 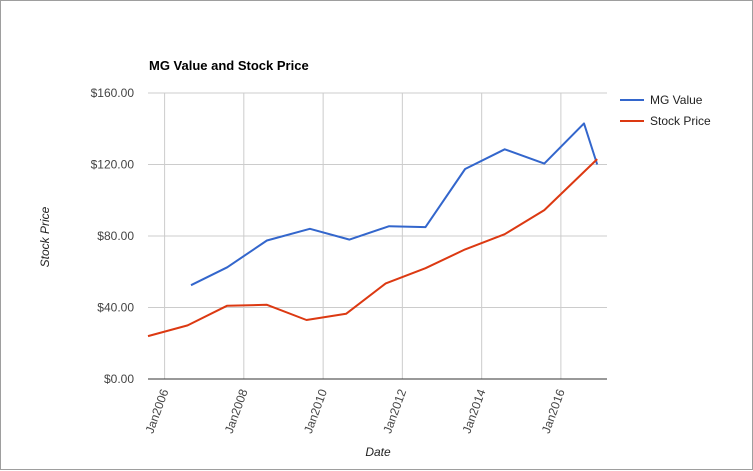 What do you see at coordinates (229, 65) in the screenshot?
I see `chart-title: MG Value and Stock Price` at bounding box center [229, 65].